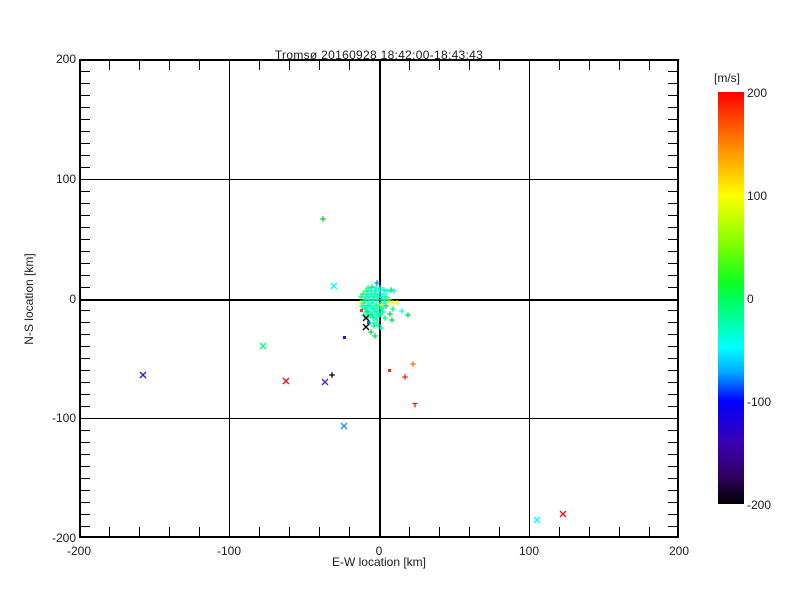 The image size is (800, 600). What do you see at coordinates (757, 196) in the screenshot?
I see `colorbar-tick-label: 100` at bounding box center [757, 196].